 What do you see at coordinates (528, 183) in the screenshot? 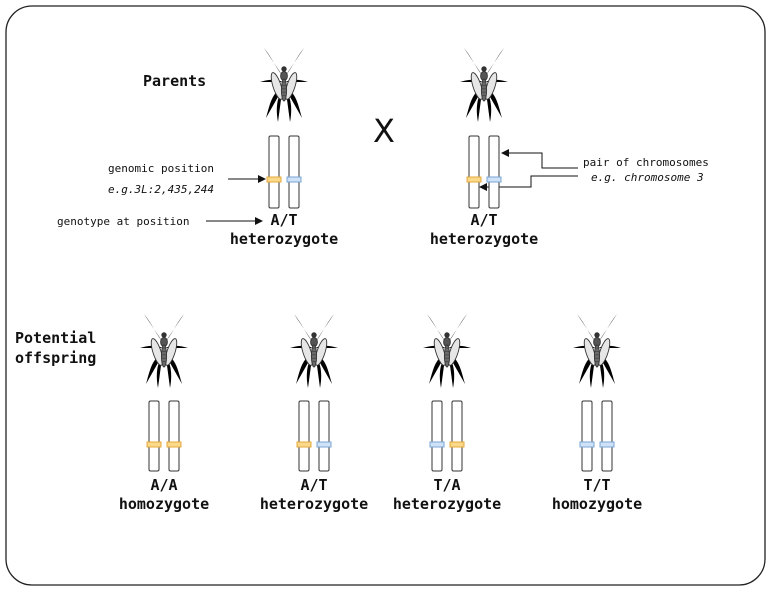
I see `chromosome-arrow` at bounding box center [528, 183].